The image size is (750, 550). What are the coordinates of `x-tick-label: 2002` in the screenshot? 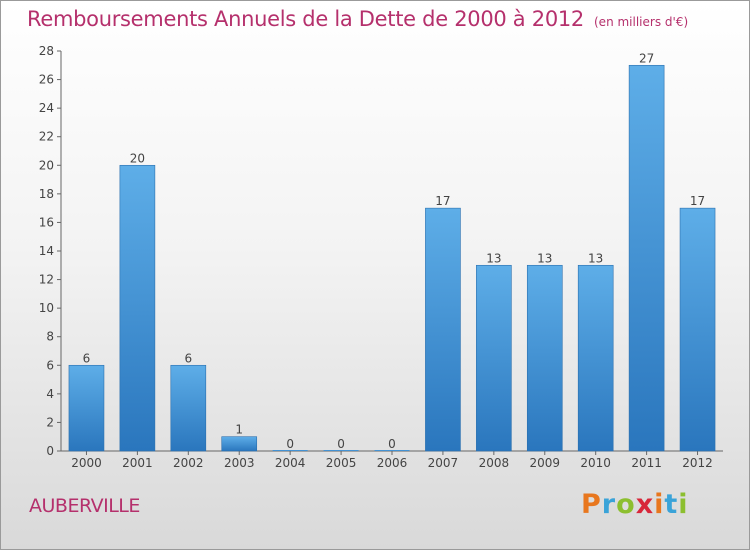 It's located at (188, 463).